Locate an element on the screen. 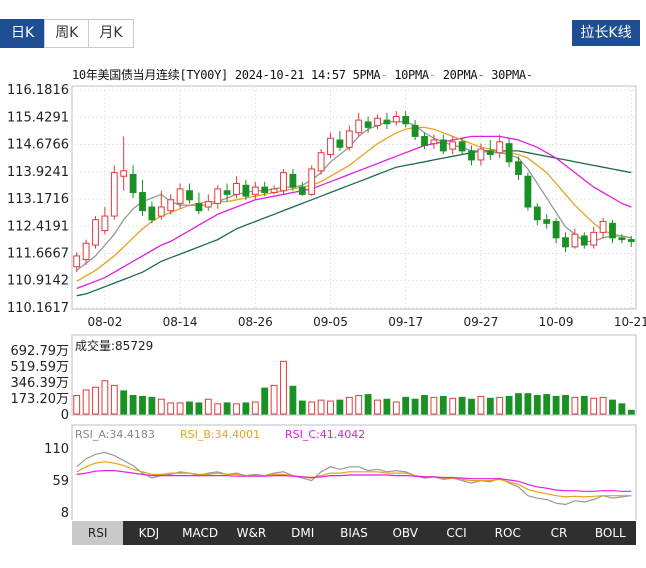  indicator-tab-kdj: KDJ is located at coordinates (149, 533).